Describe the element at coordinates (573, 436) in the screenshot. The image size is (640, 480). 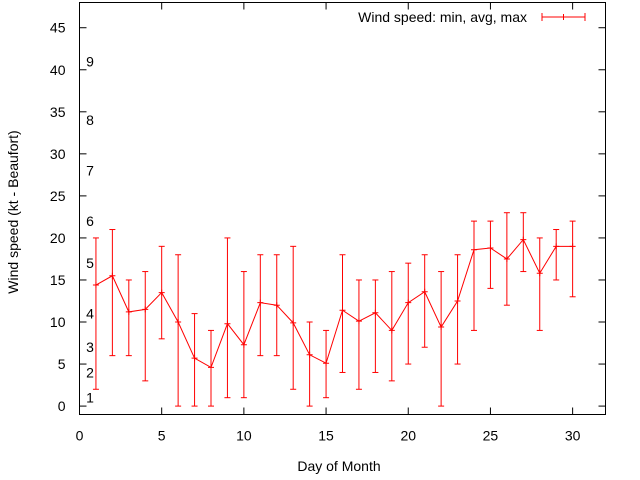
I see `x-tick-label-30: 30` at that location.